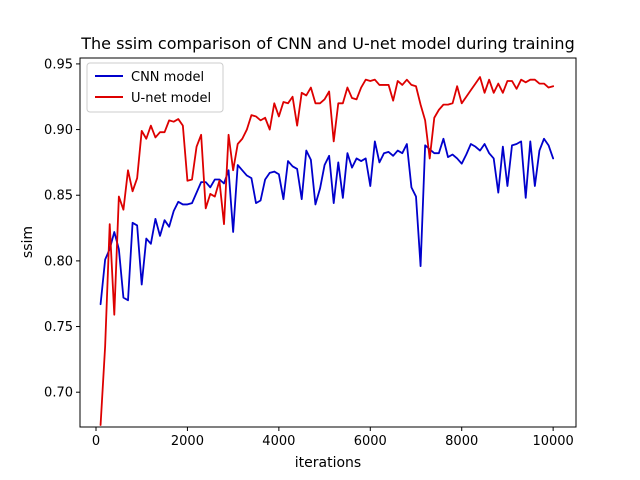 Image resolution: width=640 pixels, height=480 pixels. What do you see at coordinates (333, 438) in the screenshot?
I see `x-axis-ticks: 0 2000 4000 6000 8000 10000` at bounding box center [333, 438].